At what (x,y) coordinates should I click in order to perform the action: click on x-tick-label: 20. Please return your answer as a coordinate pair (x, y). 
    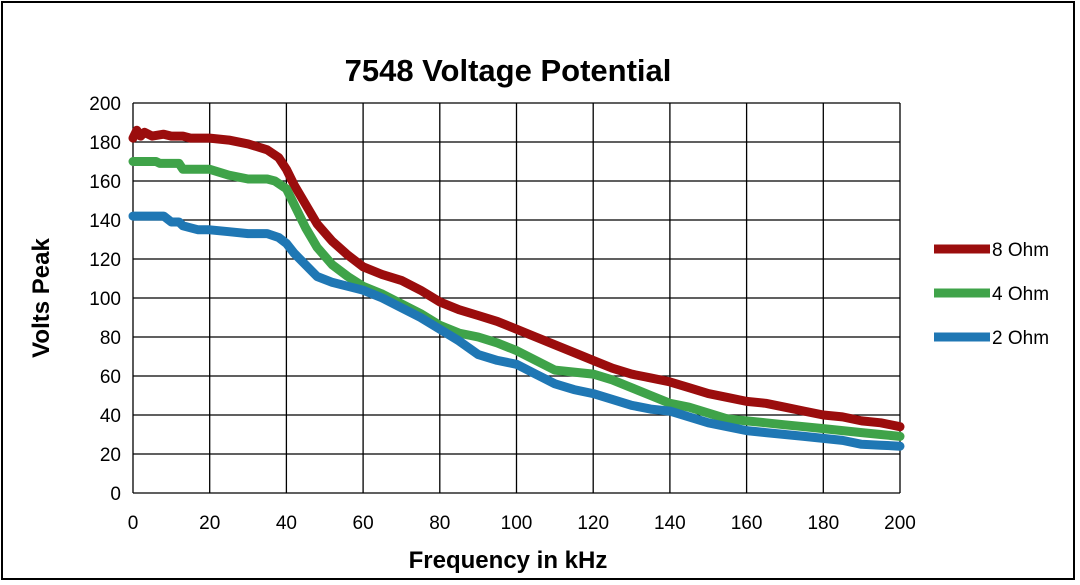
    Looking at the image, I should click on (209, 523).